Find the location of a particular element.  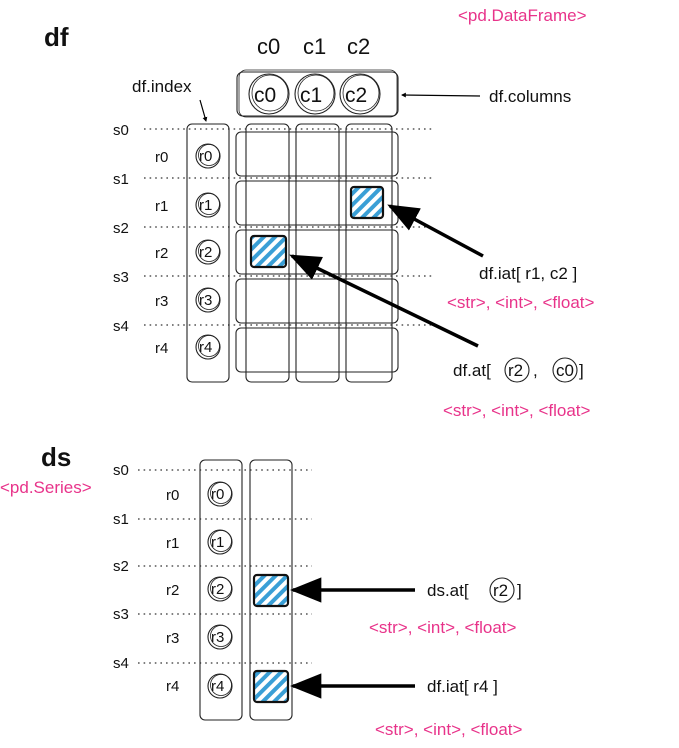

df-type-label: <pd.DataFrame> is located at coordinates (522, 15).